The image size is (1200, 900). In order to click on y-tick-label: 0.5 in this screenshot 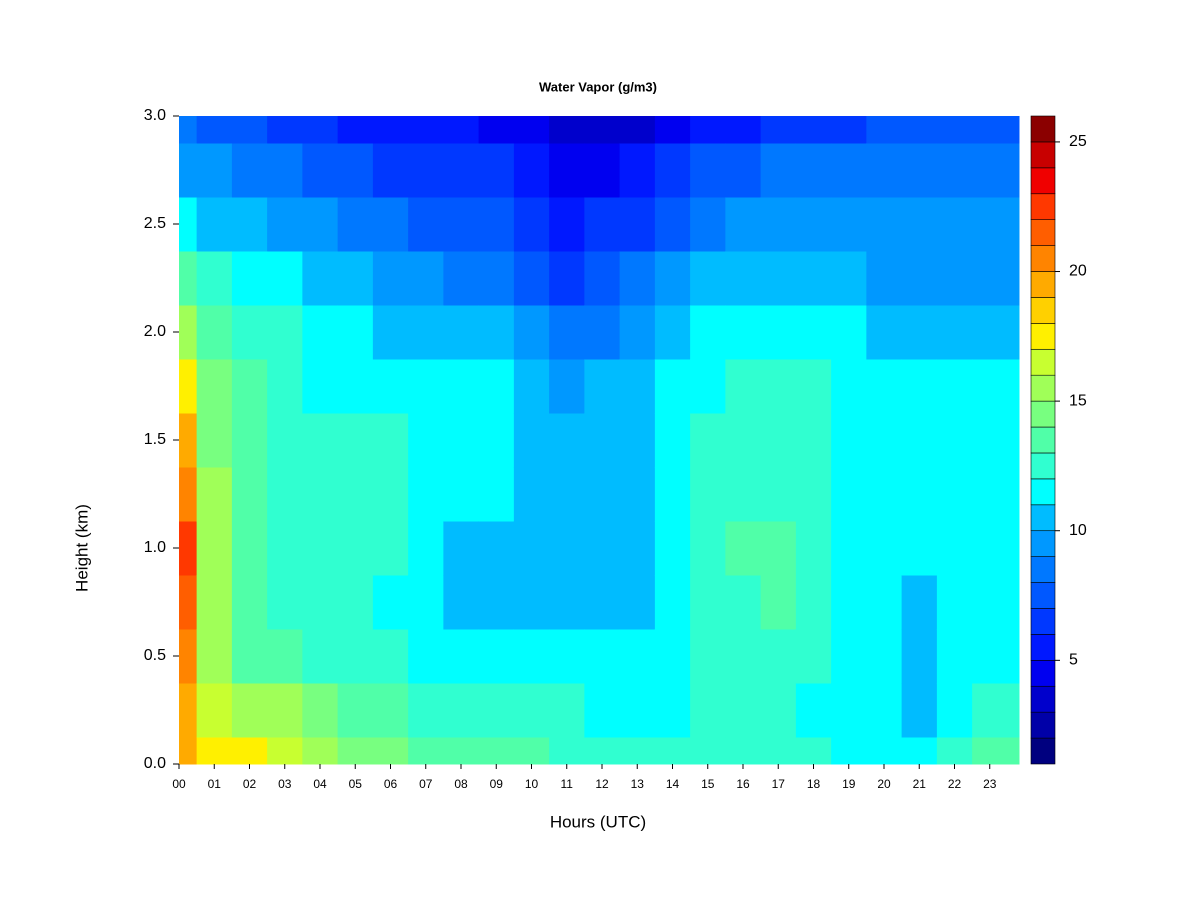, I will do `click(155, 655)`.